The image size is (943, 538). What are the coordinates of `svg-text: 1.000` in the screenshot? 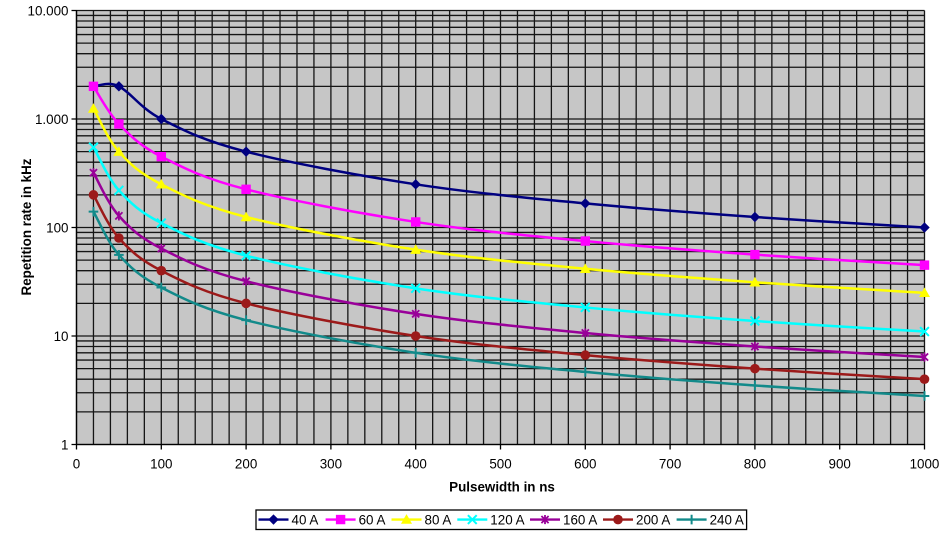 It's located at (52, 119).